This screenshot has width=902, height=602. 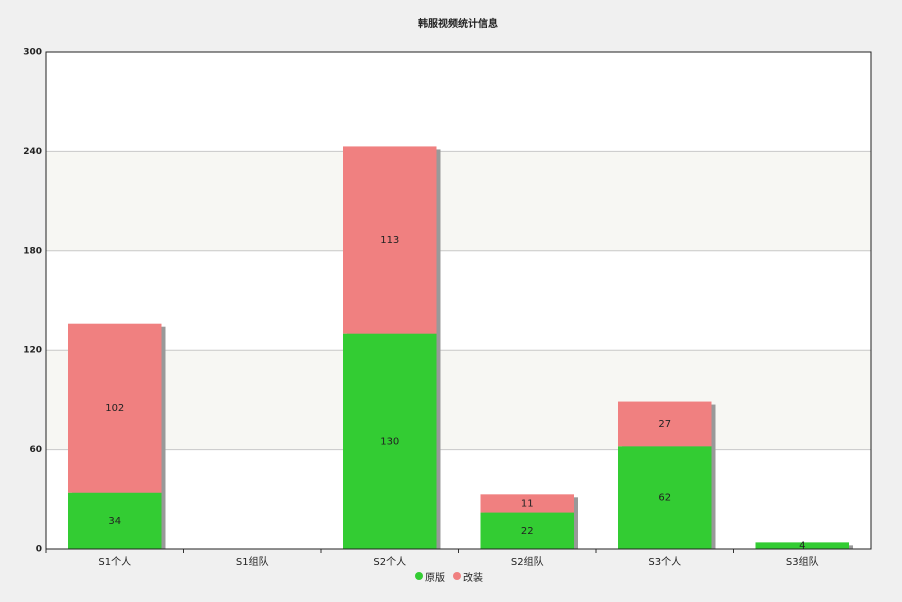 I want to click on data-label: 11, so click(x=527, y=503).